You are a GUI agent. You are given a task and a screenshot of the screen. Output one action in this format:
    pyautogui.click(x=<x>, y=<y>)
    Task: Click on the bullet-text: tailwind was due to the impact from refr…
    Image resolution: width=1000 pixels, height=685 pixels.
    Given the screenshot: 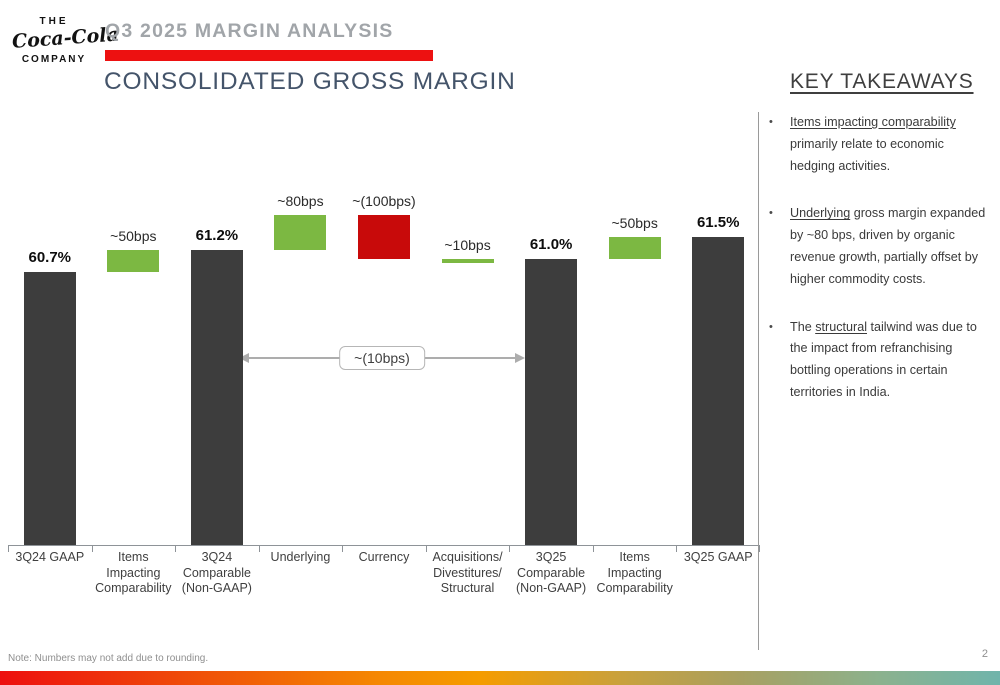 What is the action you would take?
    pyautogui.click(x=883, y=359)
    